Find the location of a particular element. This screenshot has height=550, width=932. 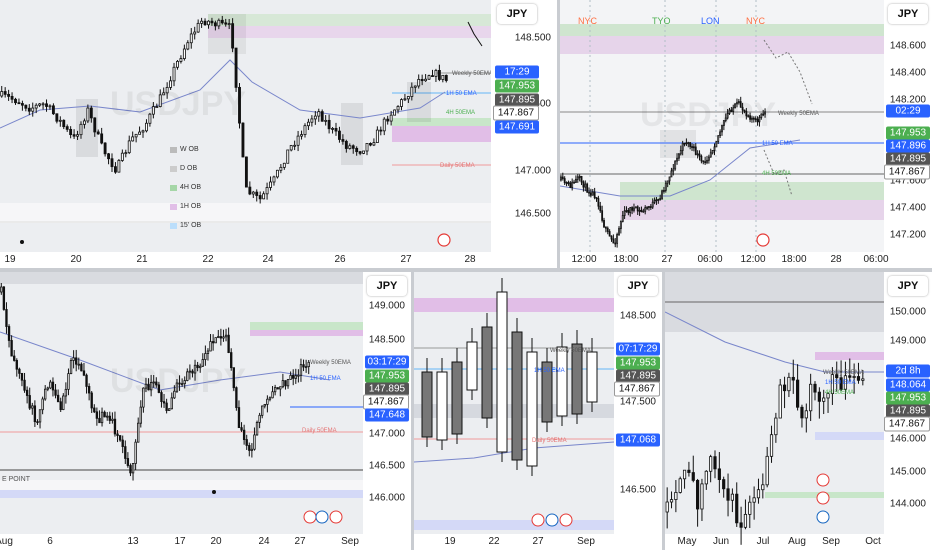

time-axis: Aug 6 13 17 20 24 27 Sep is located at coordinates (181, 541).